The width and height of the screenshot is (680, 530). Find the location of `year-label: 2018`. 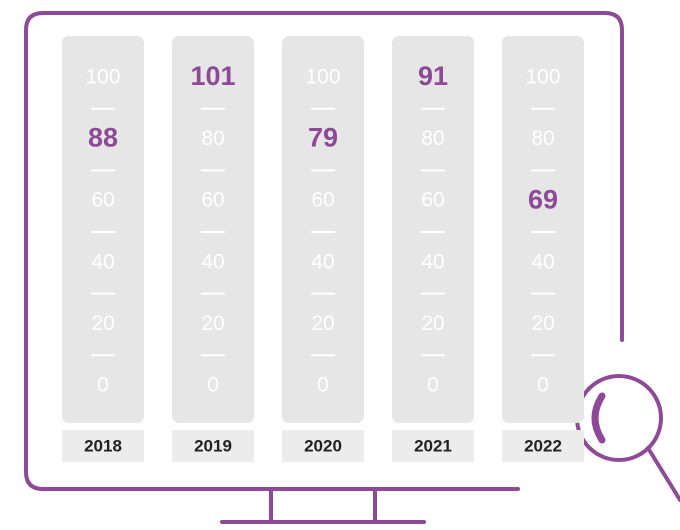

year-label: 2018 is located at coordinates (103, 445).